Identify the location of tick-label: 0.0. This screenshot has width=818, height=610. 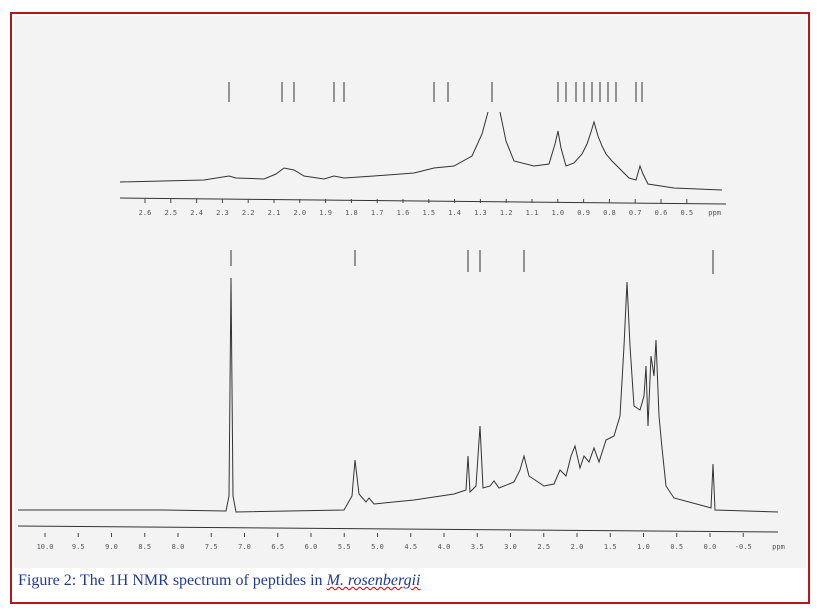
(710, 547).